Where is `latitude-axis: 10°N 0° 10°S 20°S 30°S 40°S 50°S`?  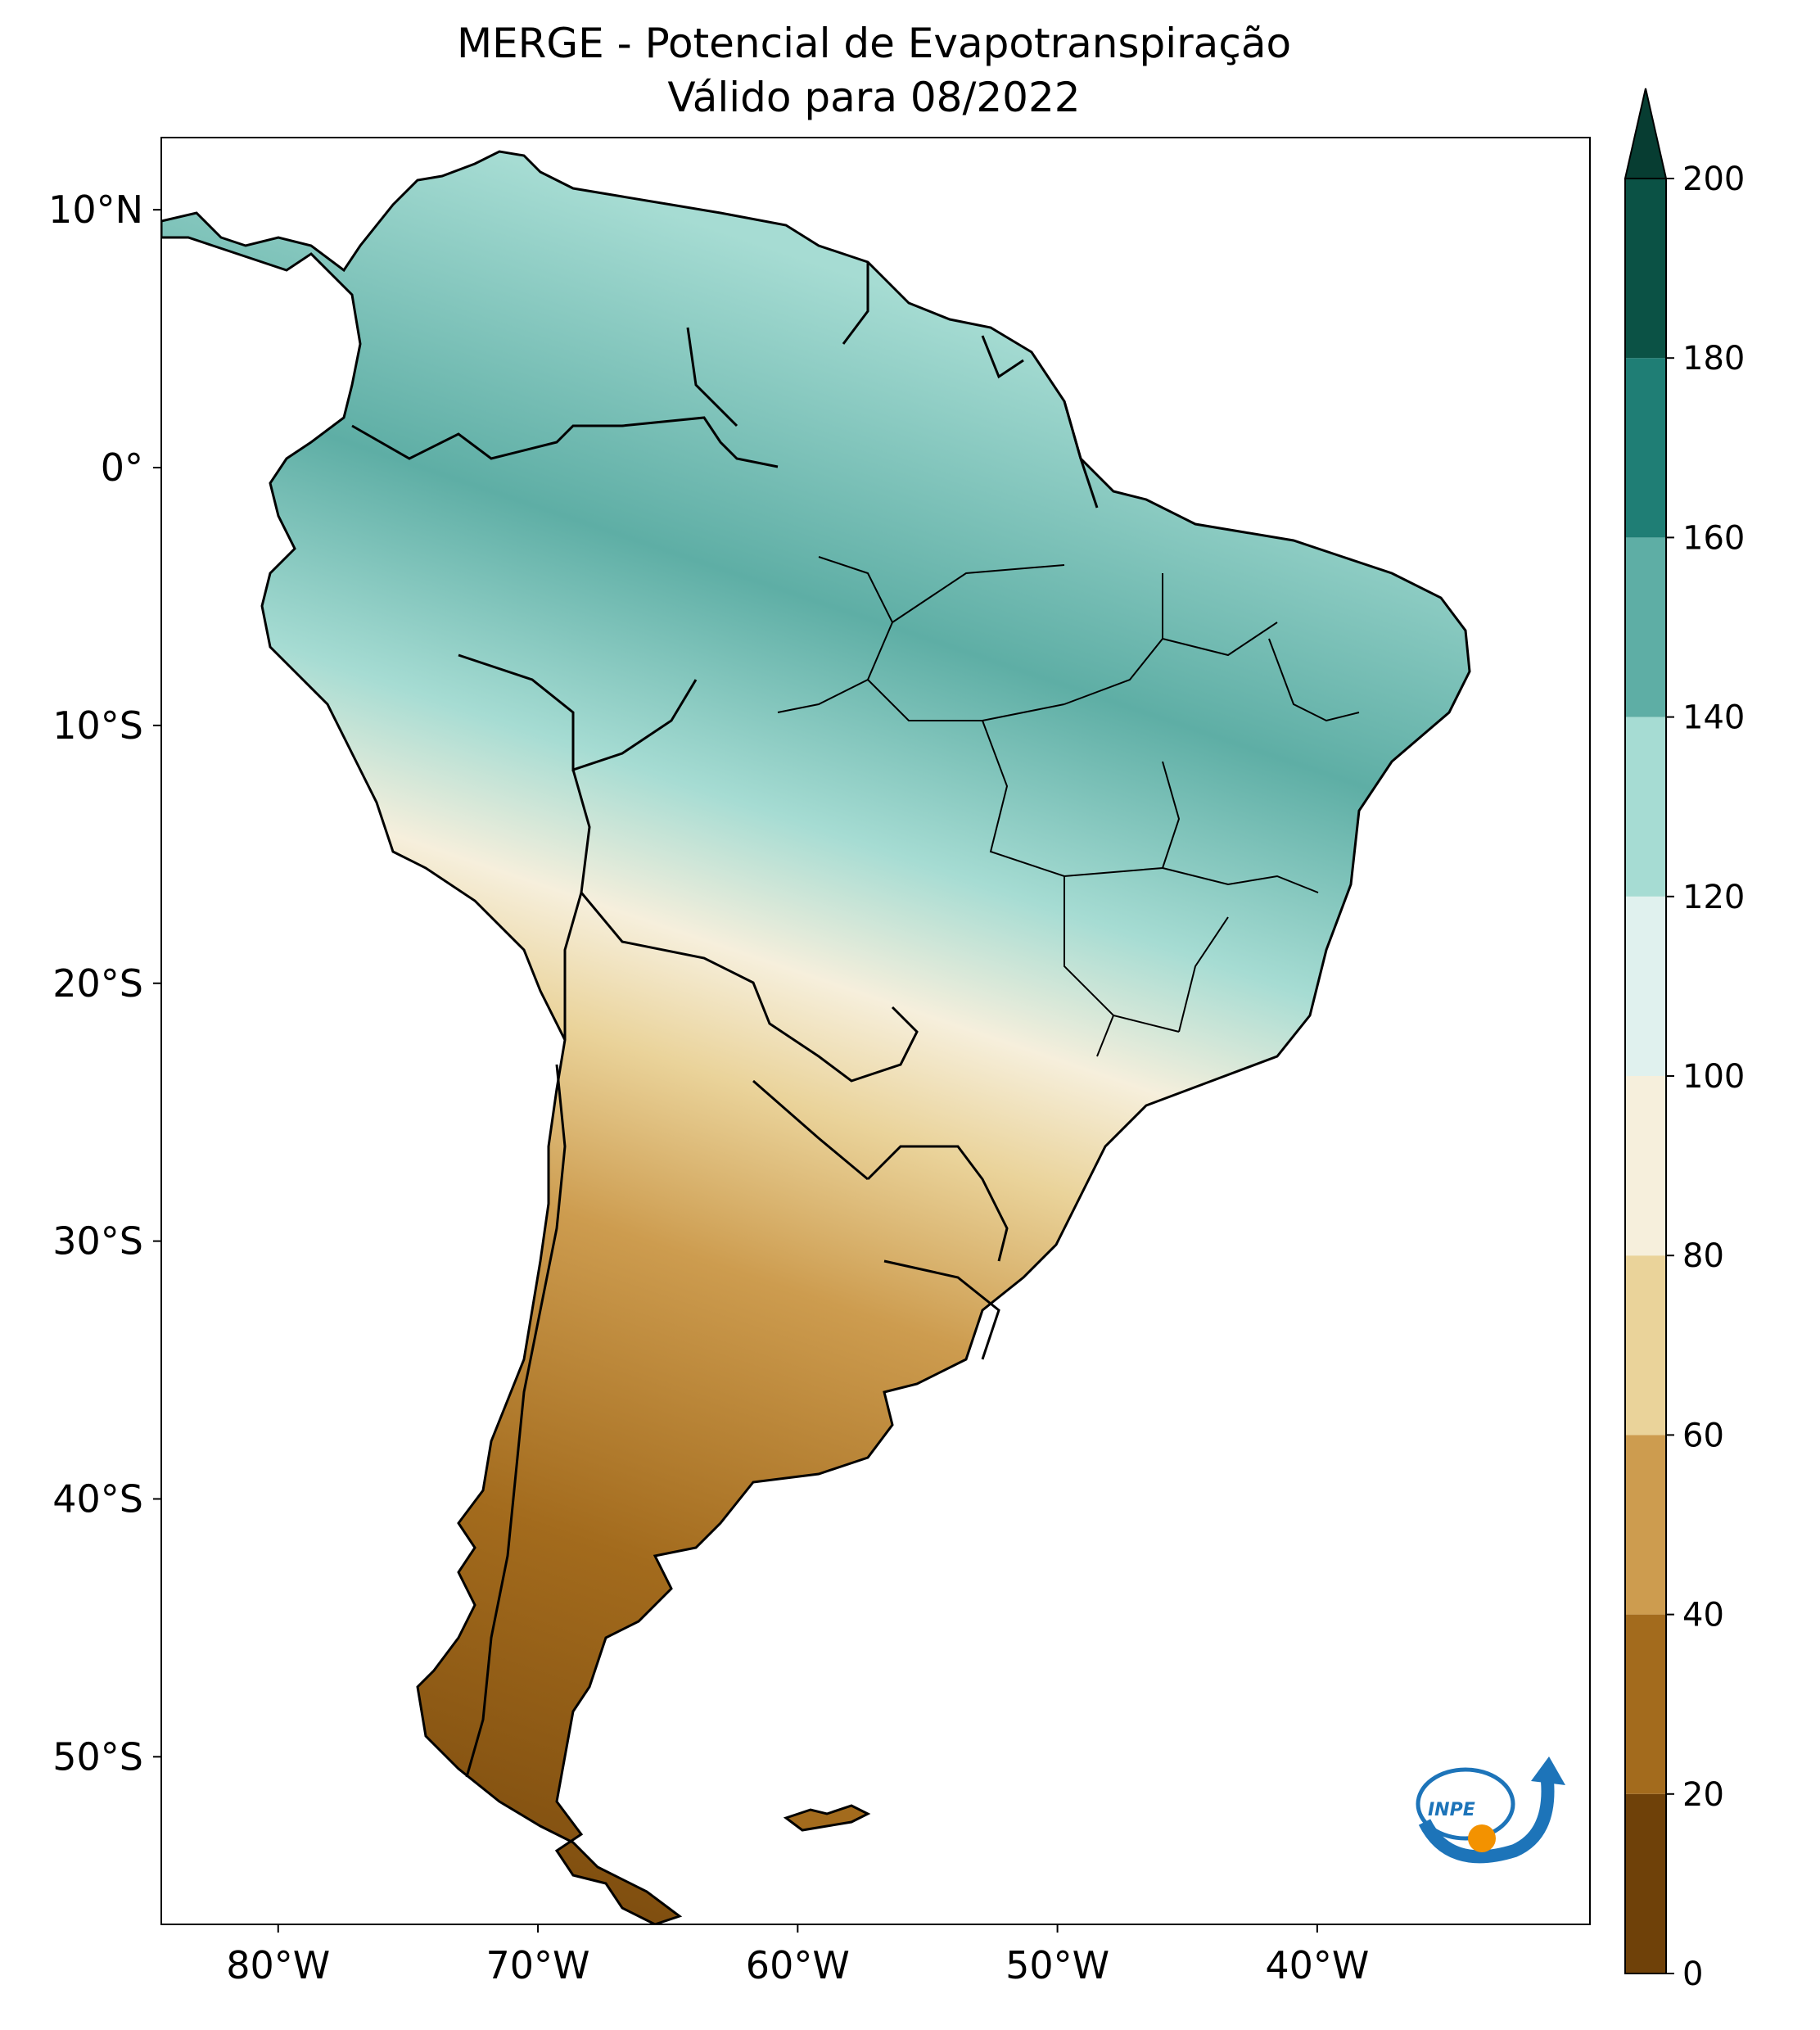 latitude-axis: 10°N 0° 10°S 20°S 30°S 40°S 50°S is located at coordinates (104, 983).